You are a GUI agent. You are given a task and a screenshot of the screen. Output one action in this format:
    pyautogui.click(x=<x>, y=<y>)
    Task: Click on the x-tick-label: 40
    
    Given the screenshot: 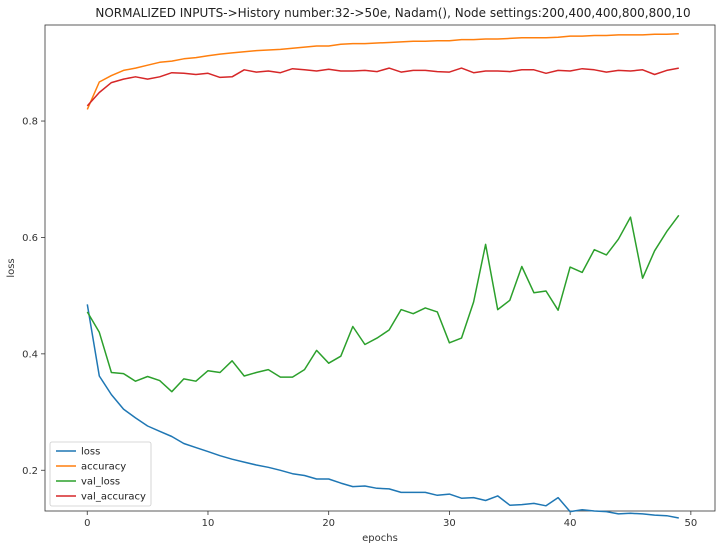 What is the action you would take?
    pyautogui.click(x=570, y=523)
    